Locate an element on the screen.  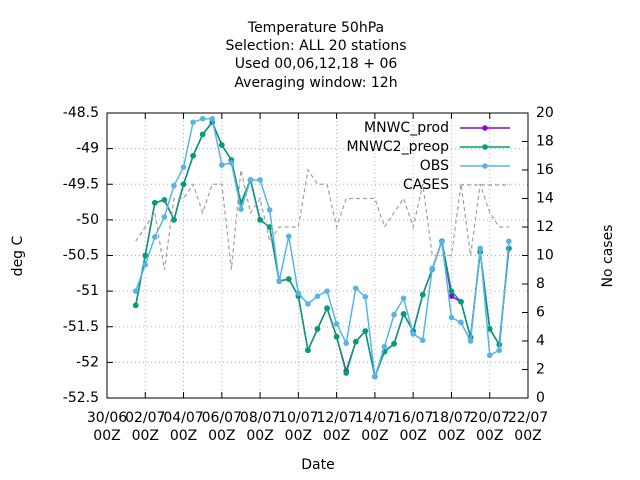
x-axis-label: Date is located at coordinates (317, 465).